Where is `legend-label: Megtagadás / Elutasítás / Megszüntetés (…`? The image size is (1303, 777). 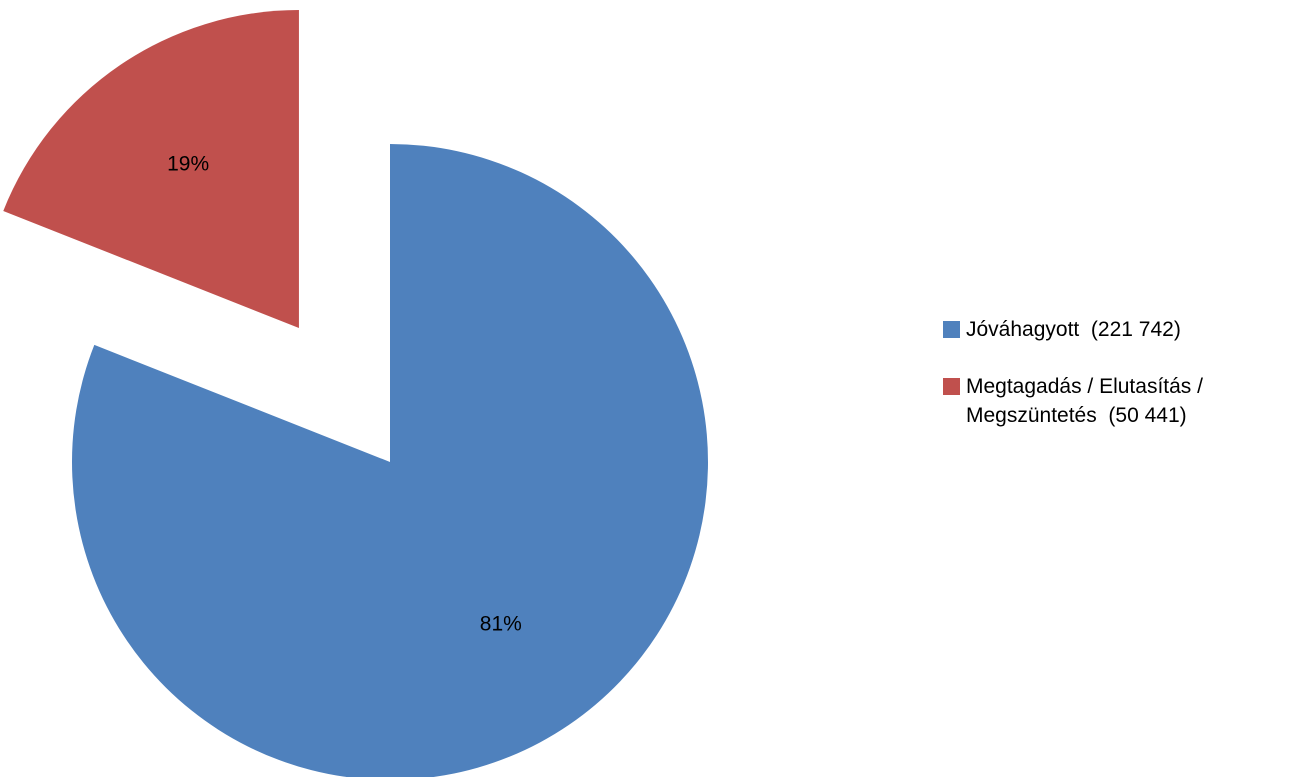 legend-label: Megtagadás / Elutasítás / Megszüntetés (… is located at coordinates (1087, 401).